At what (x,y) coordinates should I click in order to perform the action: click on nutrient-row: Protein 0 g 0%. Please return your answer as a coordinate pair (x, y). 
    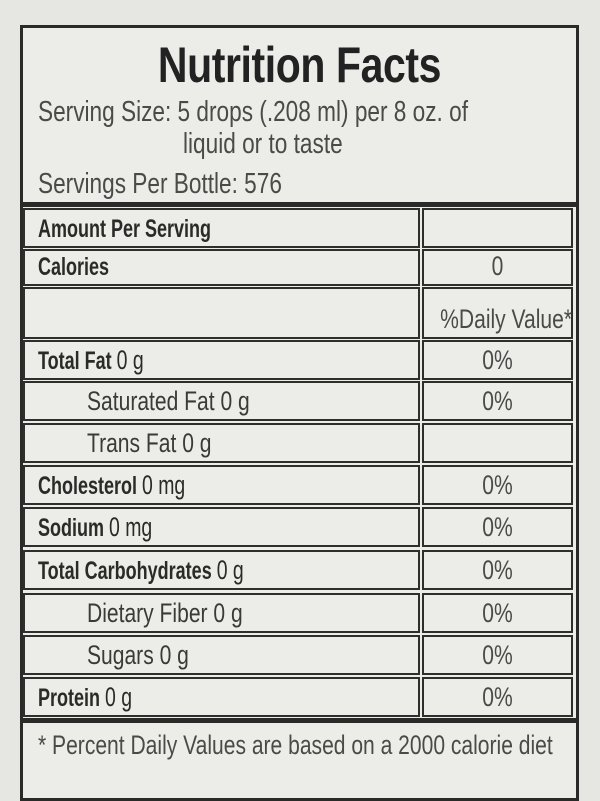
    Looking at the image, I should click on (298, 697).